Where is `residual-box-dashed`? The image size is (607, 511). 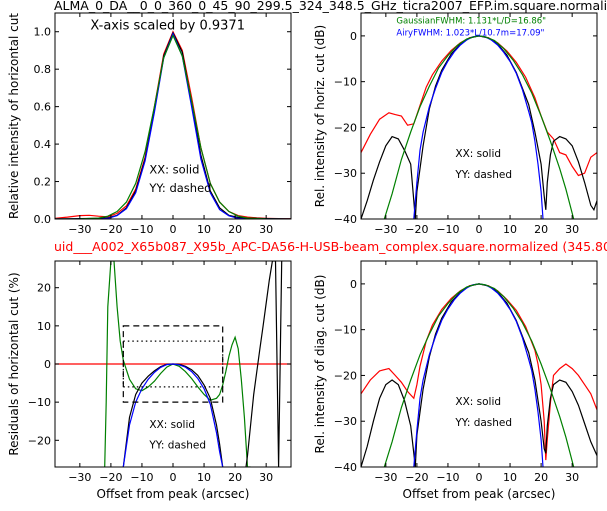 residual-box-dashed is located at coordinates (173, 364).